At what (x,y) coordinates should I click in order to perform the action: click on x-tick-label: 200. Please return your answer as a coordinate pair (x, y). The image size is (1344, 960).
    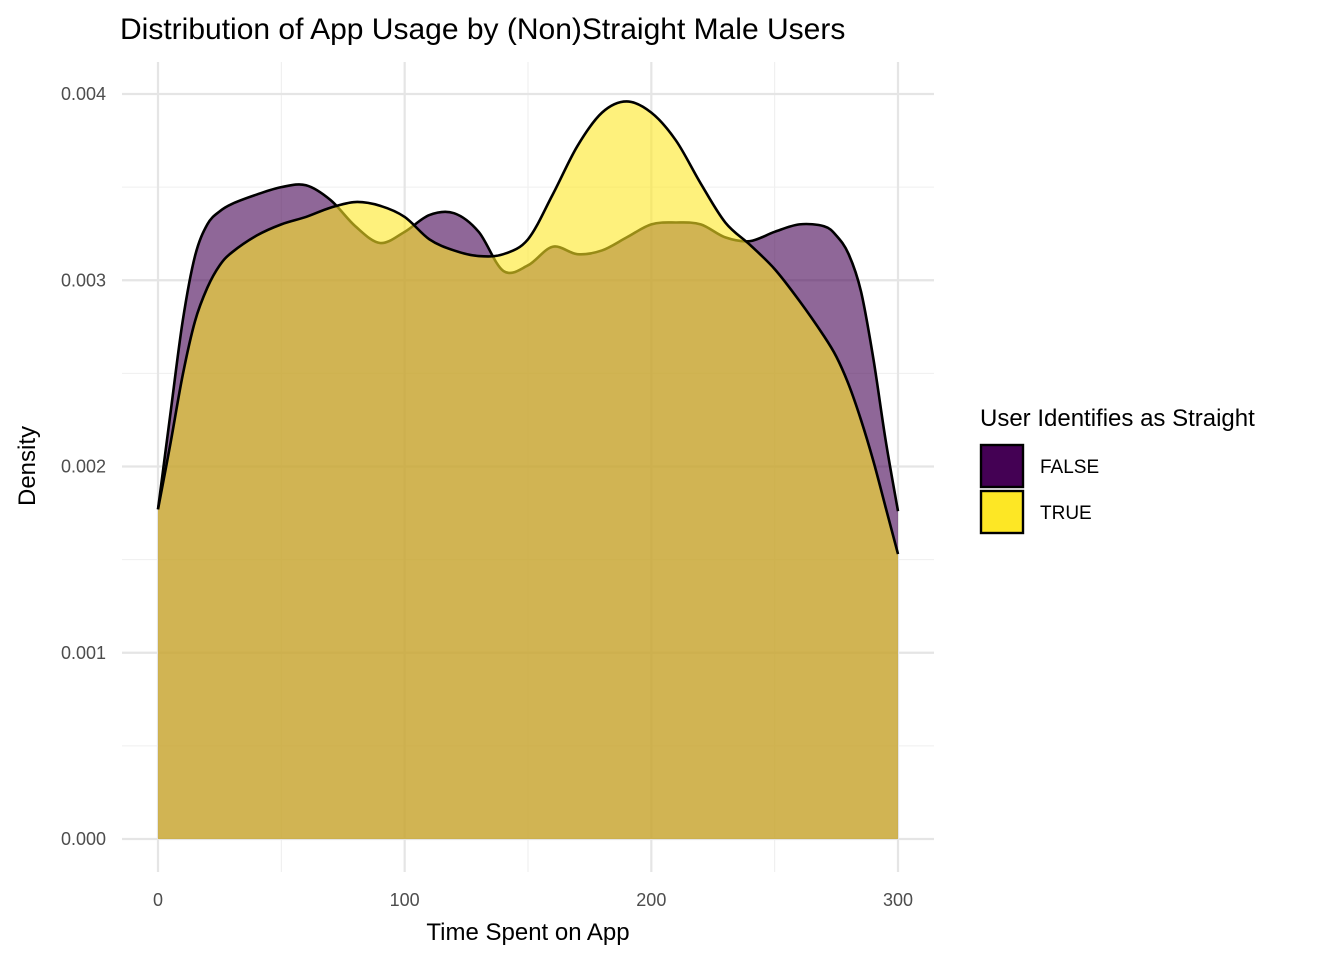
    Looking at the image, I should click on (651, 900).